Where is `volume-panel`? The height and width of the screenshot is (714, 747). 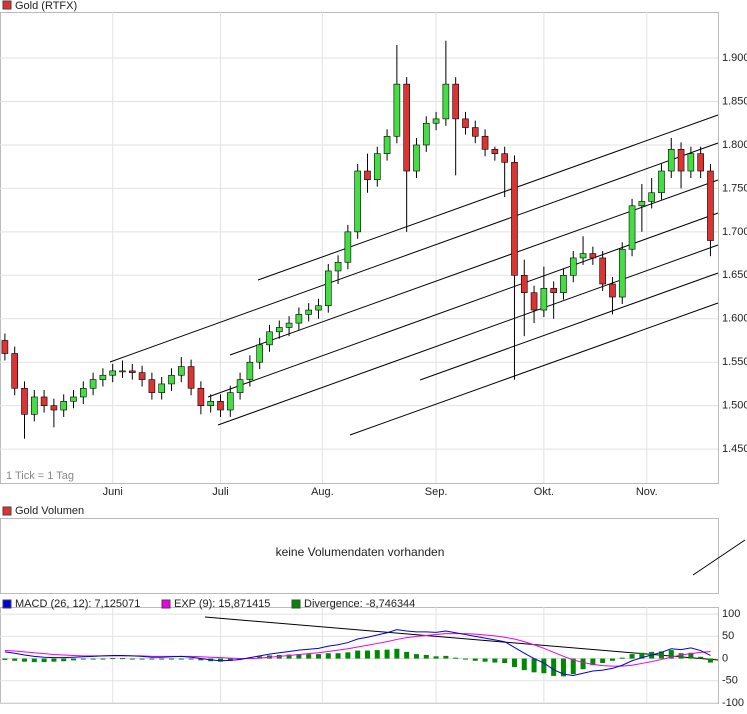 volume-panel is located at coordinates (359, 556).